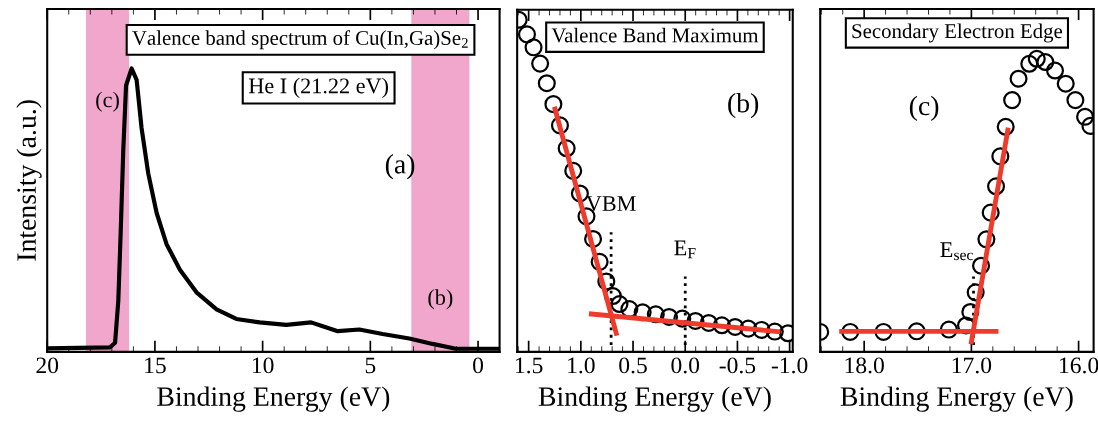 The width and height of the screenshot is (1098, 427). What do you see at coordinates (655, 35) in the screenshot?
I see `chart-title: Valence Band Maximum` at bounding box center [655, 35].